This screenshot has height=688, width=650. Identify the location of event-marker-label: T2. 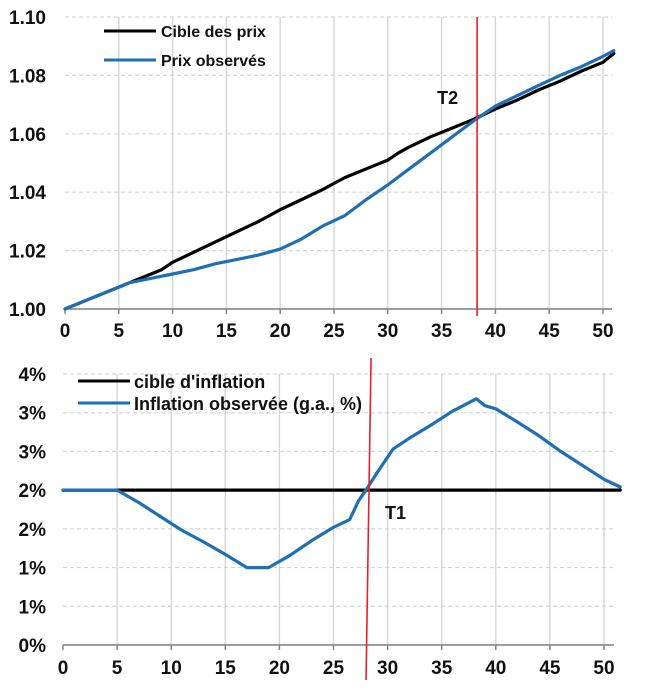
(447, 98).